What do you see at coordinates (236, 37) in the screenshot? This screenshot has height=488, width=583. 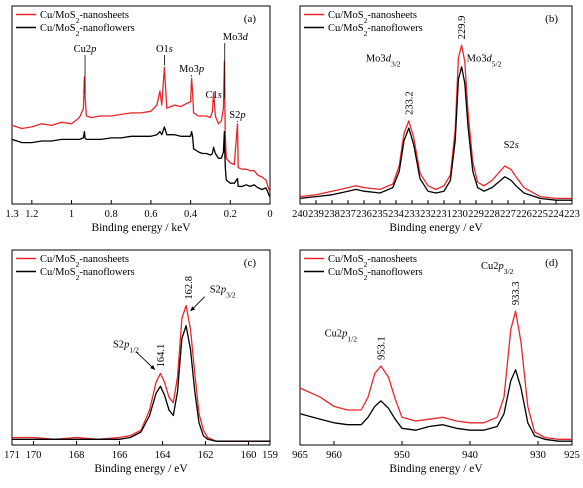 I see `peak-annotation: Mo3d` at bounding box center [236, 37].